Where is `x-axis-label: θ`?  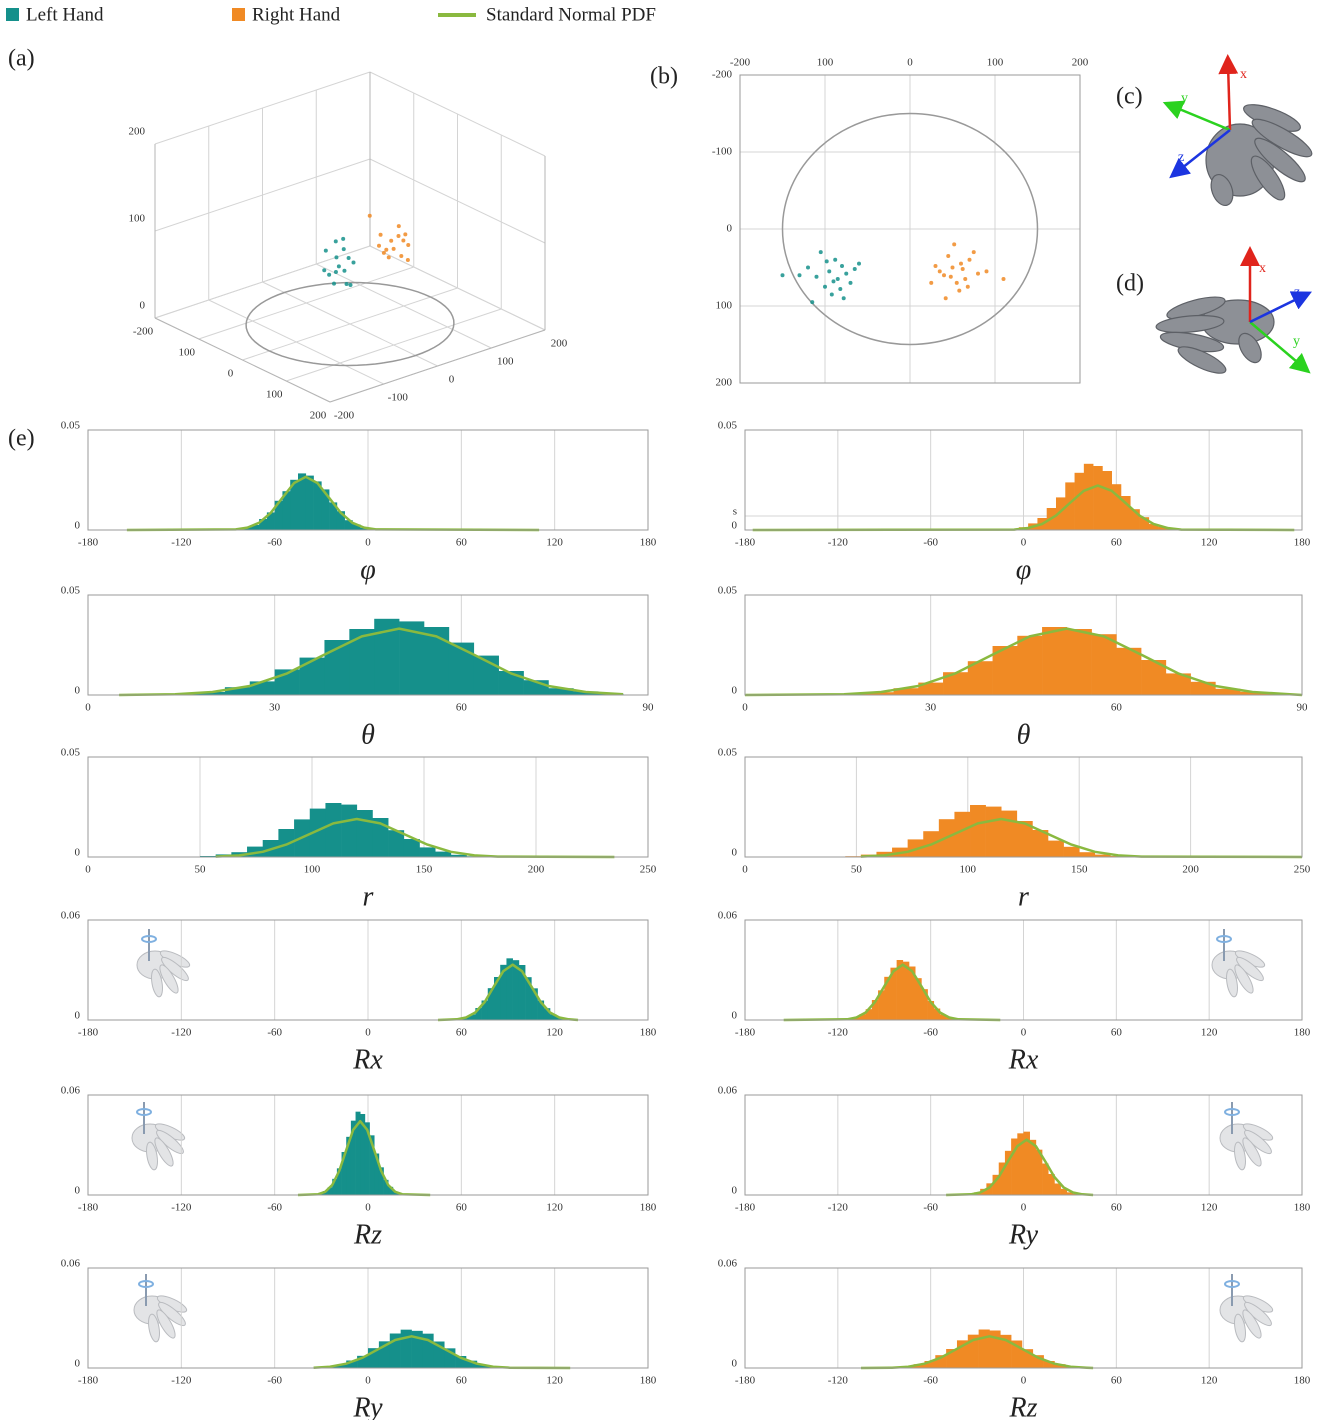 x-axis-label: θ is located at coordinates (1024, 734).